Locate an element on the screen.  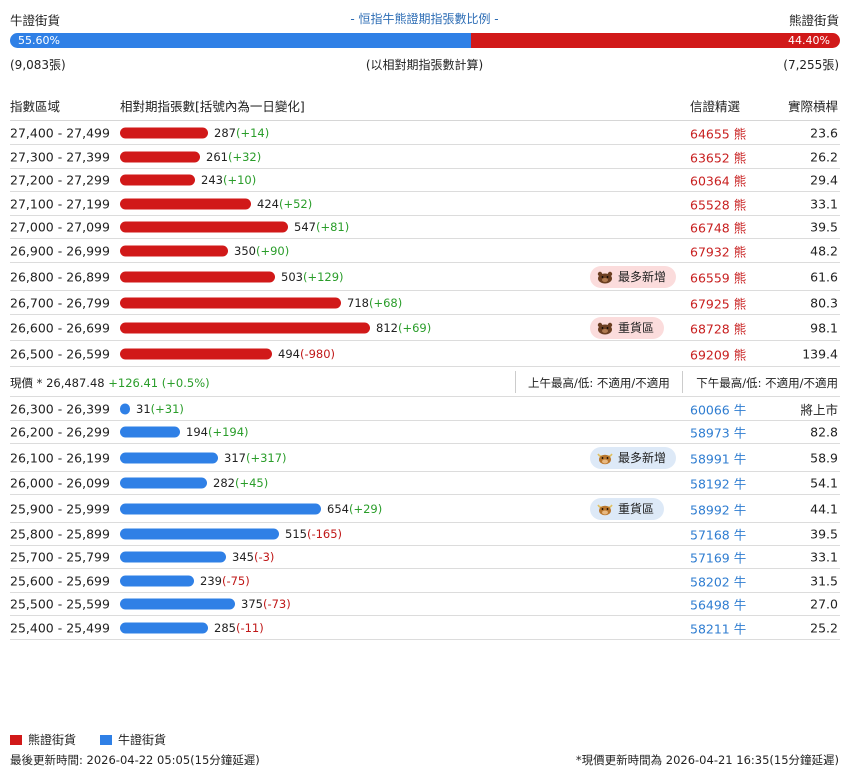
effective-leverage: 48.2 is located at coordinates (824, 250).